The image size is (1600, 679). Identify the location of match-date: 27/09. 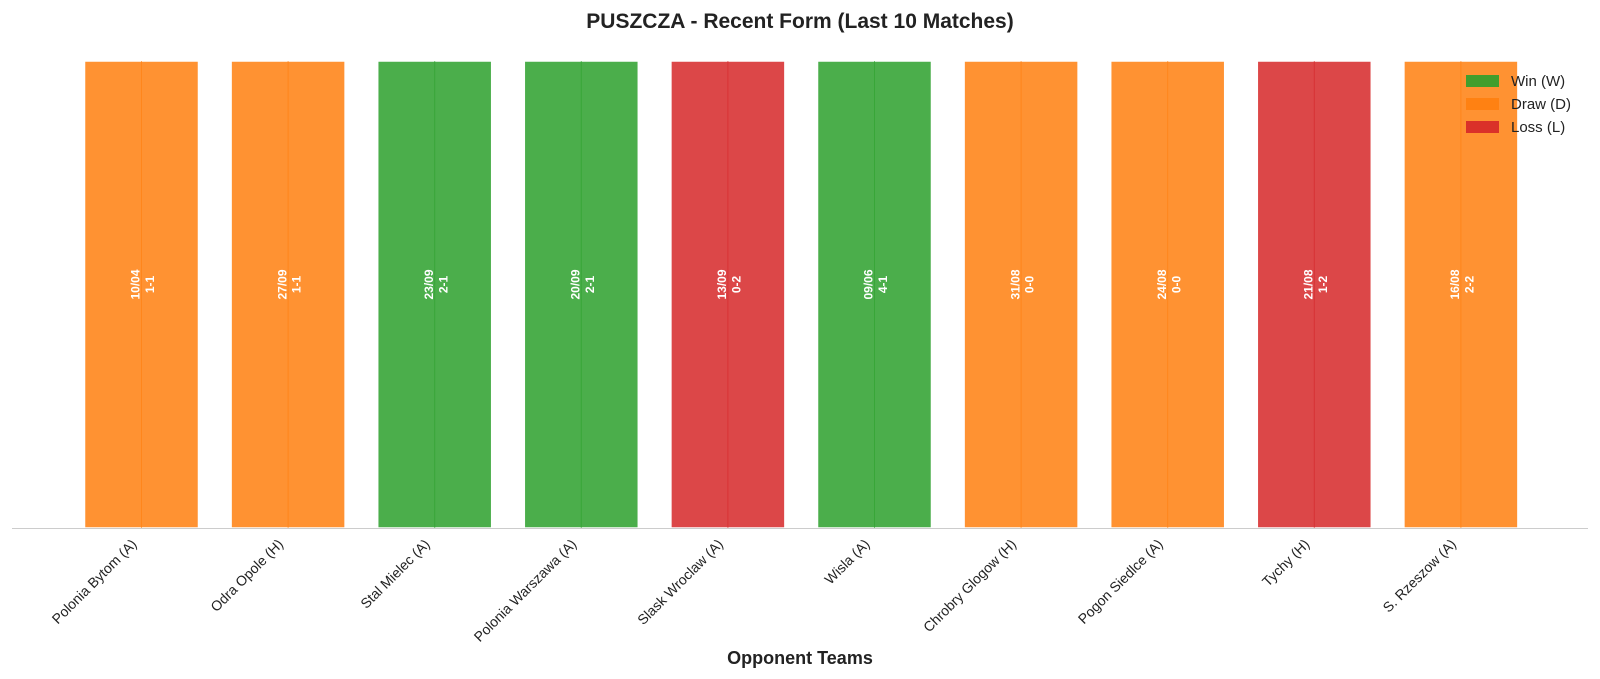
(282, 284).